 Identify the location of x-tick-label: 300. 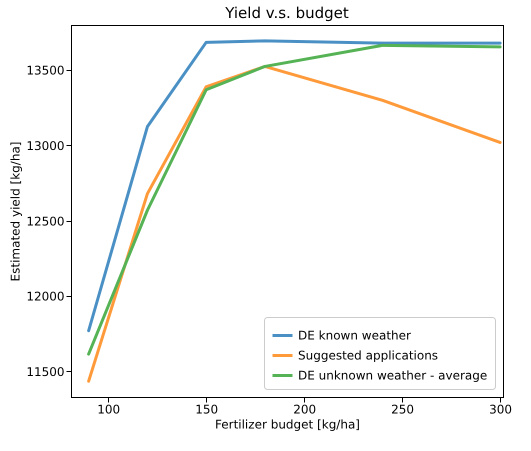
(500, 409).